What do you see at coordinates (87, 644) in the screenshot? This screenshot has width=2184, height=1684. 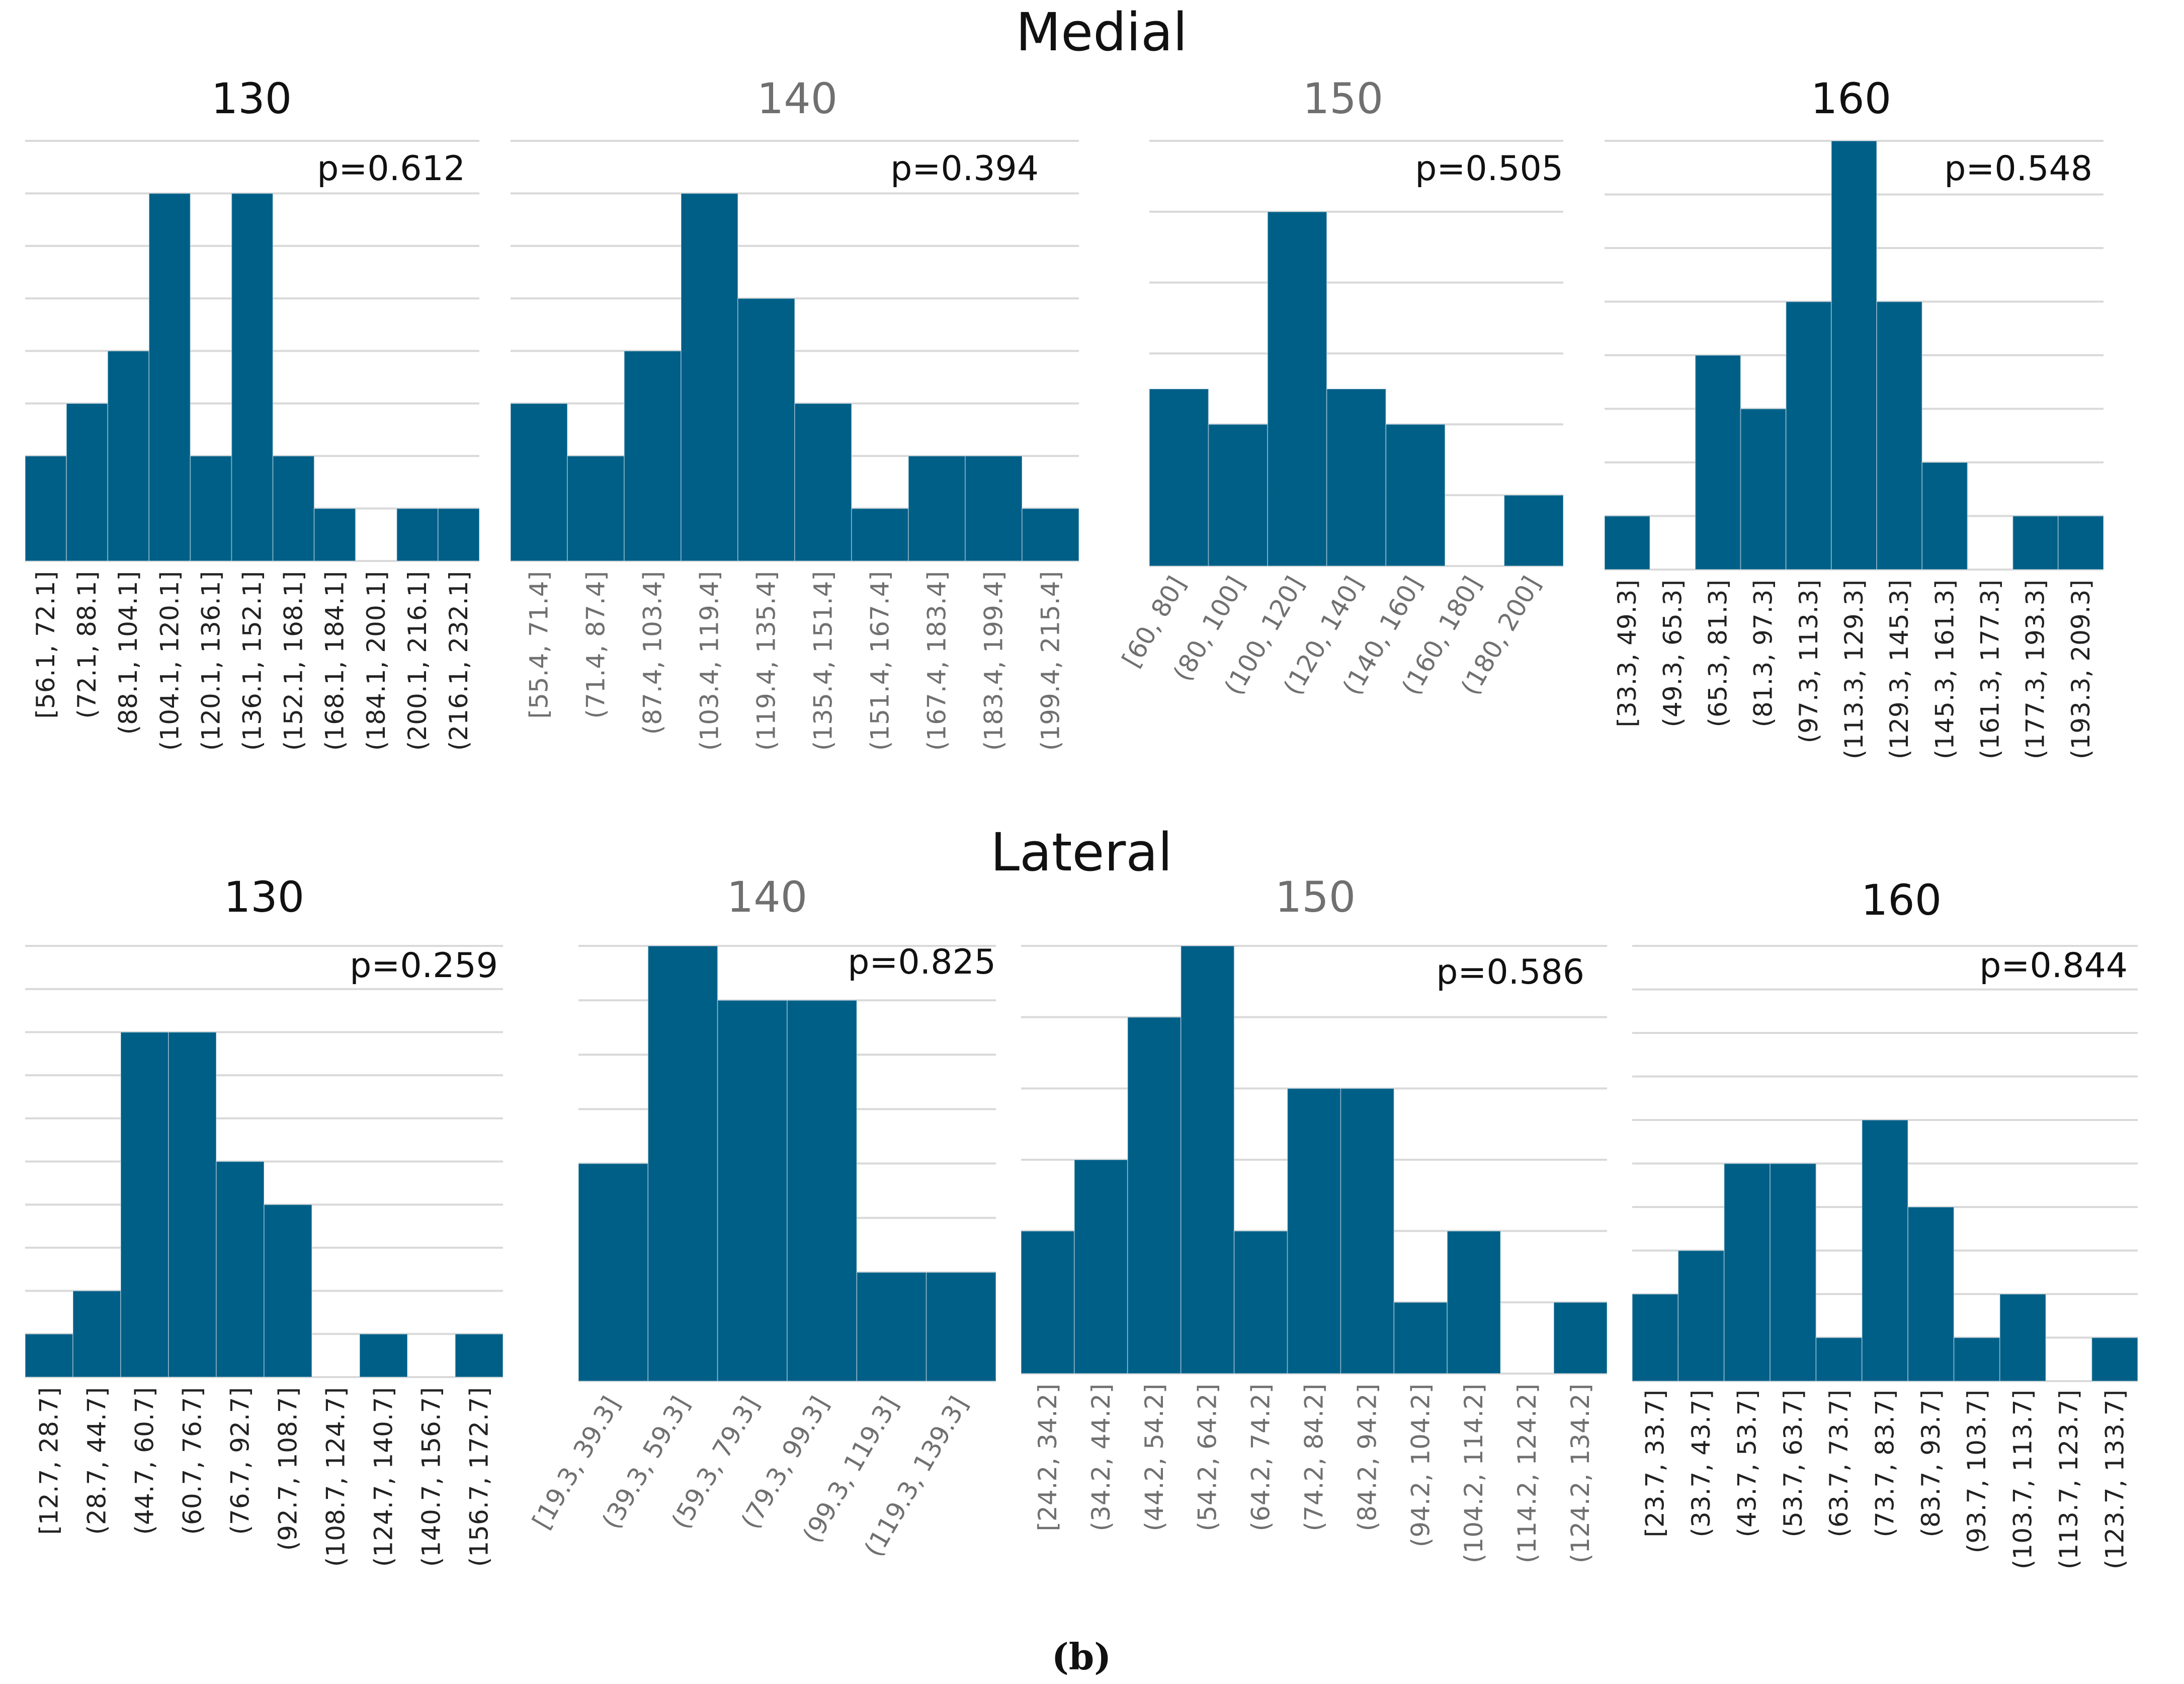 I see `x-tick-label: (72.1, 88.1]` at bounding box center [87, 644].